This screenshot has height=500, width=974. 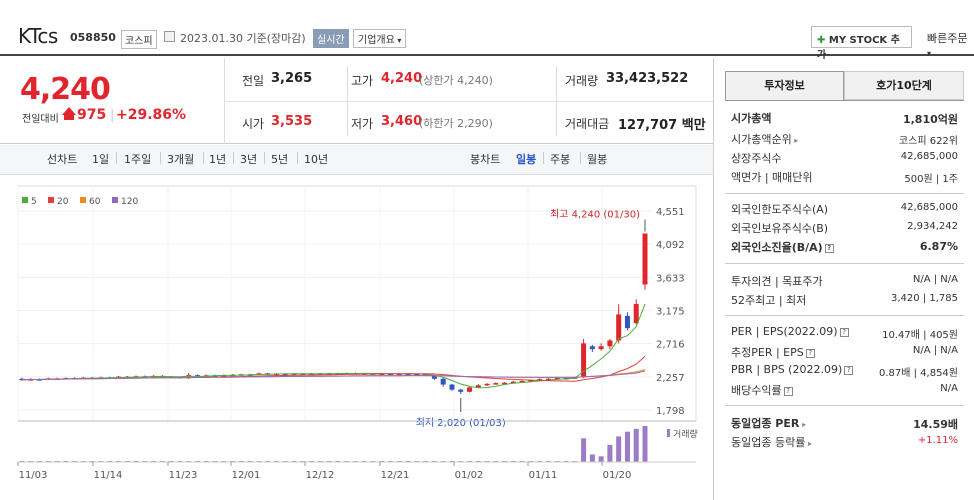 I want to click on line-chart-label: 선차트, so click(x=62, y=159).